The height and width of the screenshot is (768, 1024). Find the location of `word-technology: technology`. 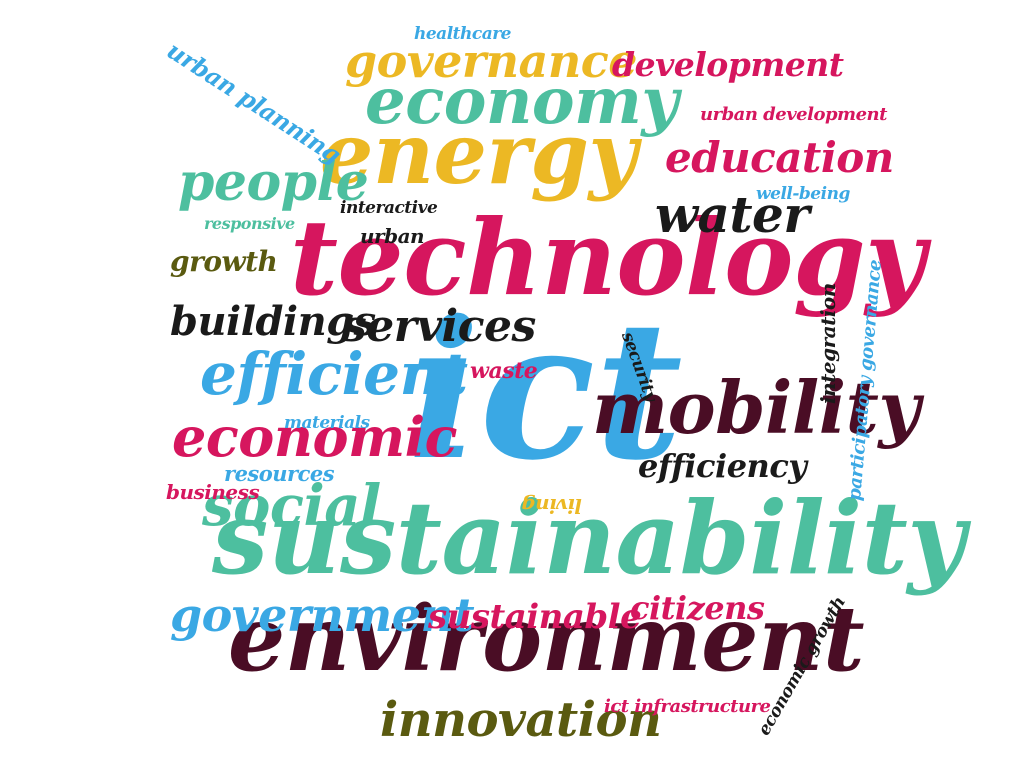

word-technology: technology is located at coordinates (608, 257).